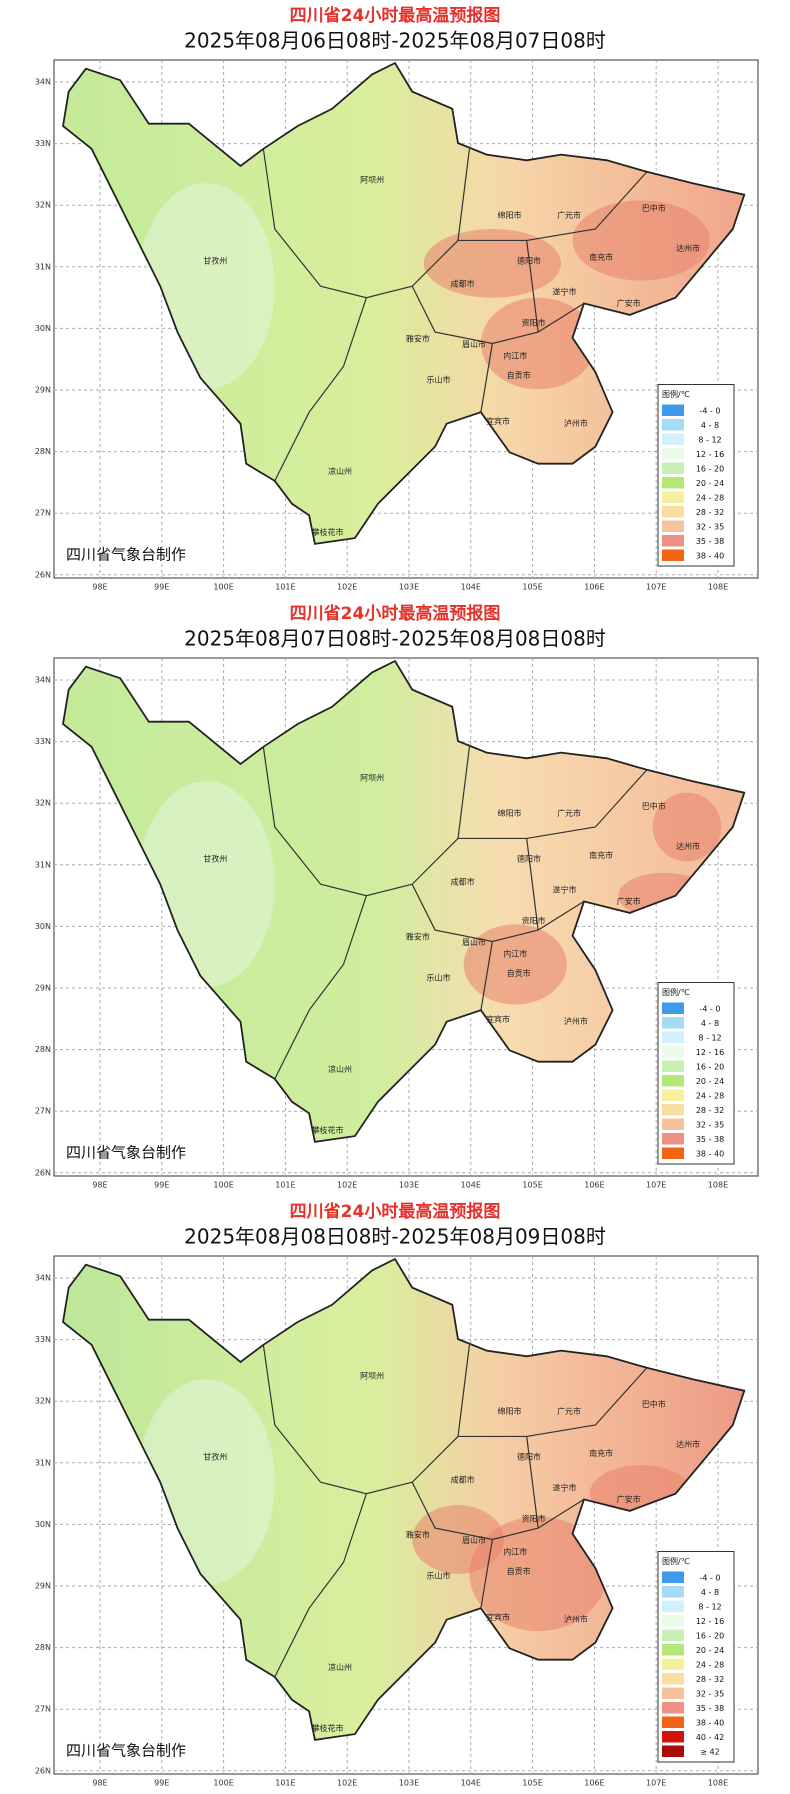 This screenshot has width=790, height=1794. Describe the element at coordinates (395, 639) in the screenshot. I see `map-subtitle: 2025年08月07日08时-2025年08月08日08时` at that location.